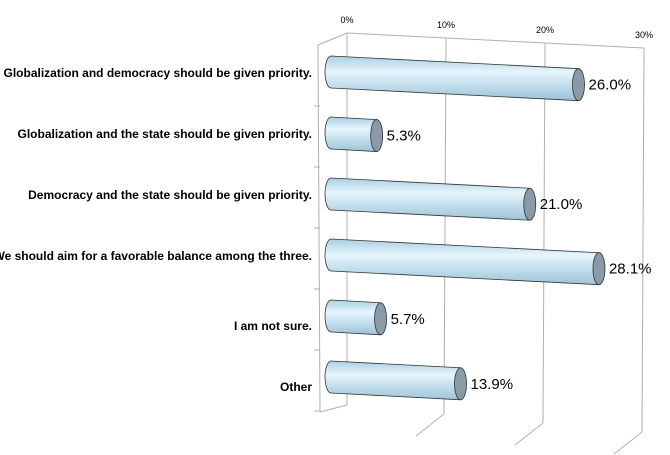 Image resolution: width=670 pixels, height=455 pixels. I want to click on data-label: 13.9%, so click(492, 384).